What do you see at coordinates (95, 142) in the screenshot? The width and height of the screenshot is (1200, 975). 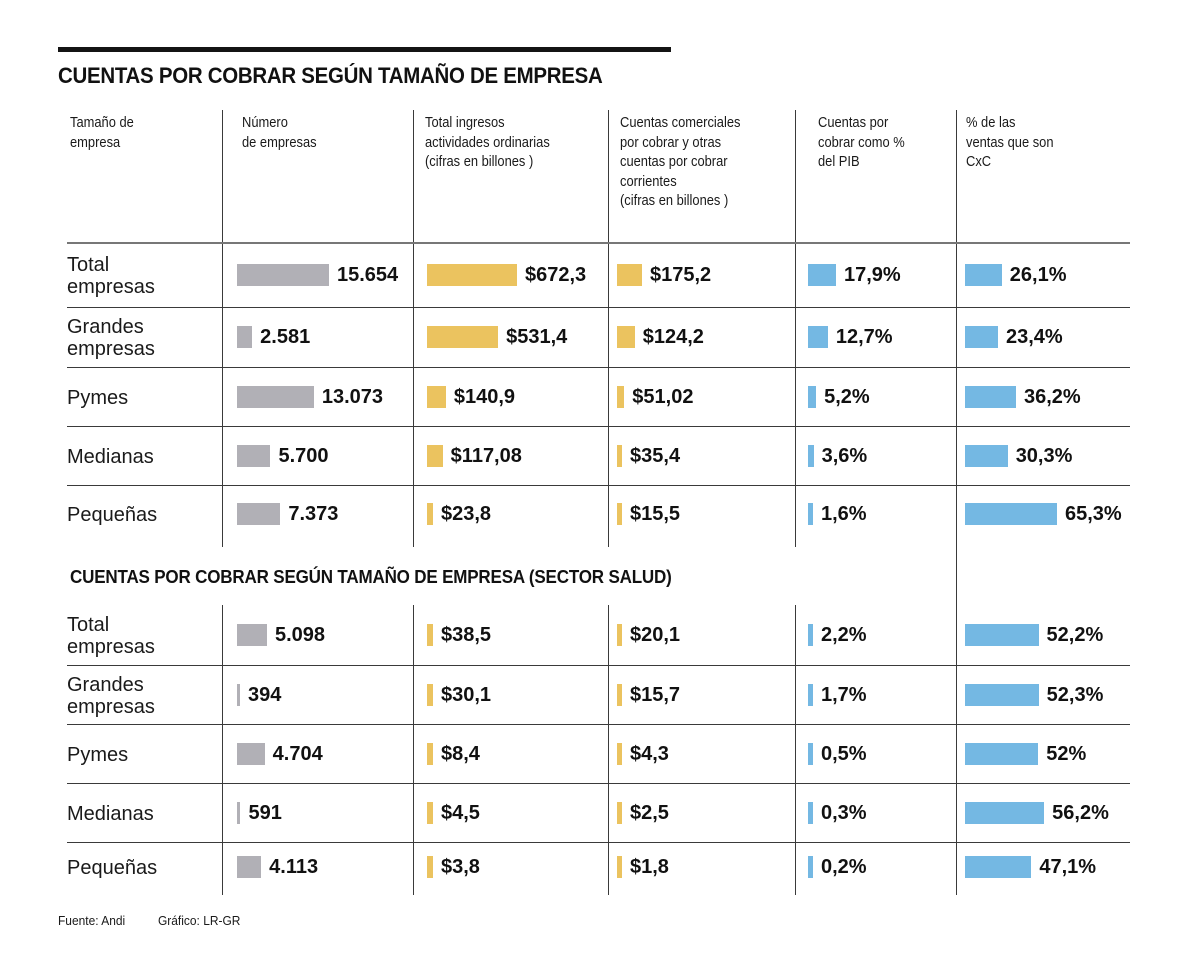 I see `column-header-line: empresa` at bounding box center [95, 142].